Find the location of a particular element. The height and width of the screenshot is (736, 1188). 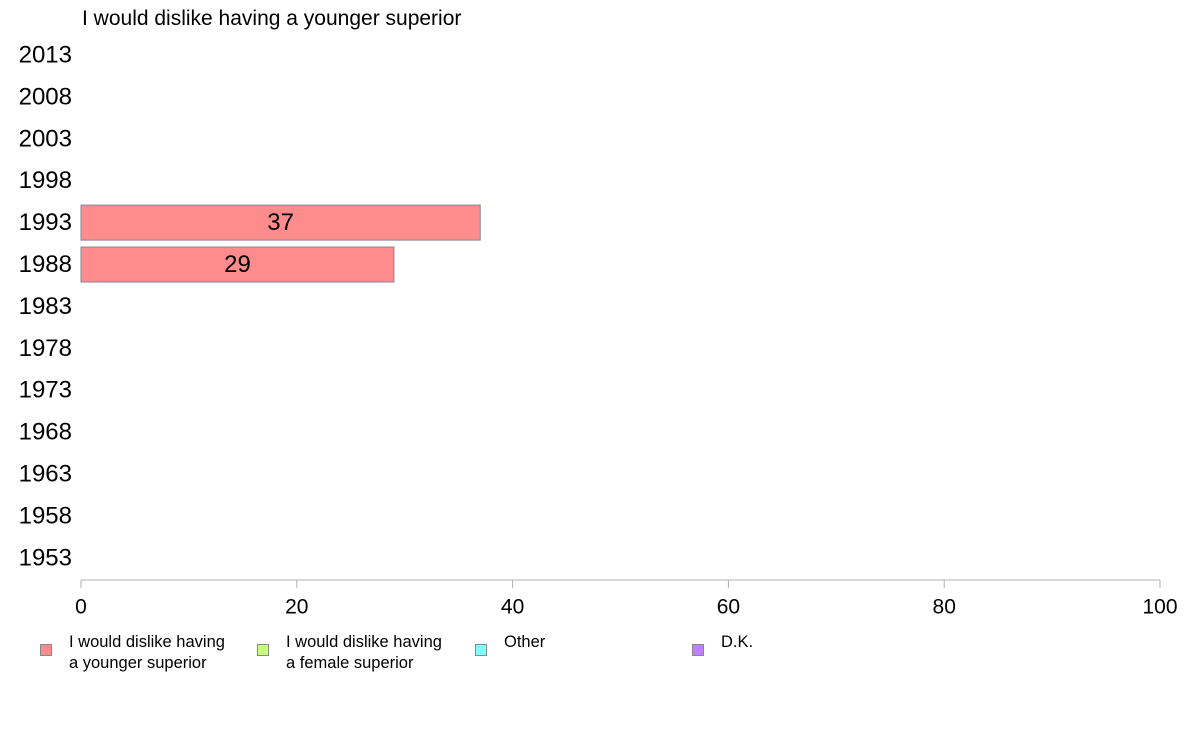

x-tick-label-60: 60 is located at coordinates (728, 607).